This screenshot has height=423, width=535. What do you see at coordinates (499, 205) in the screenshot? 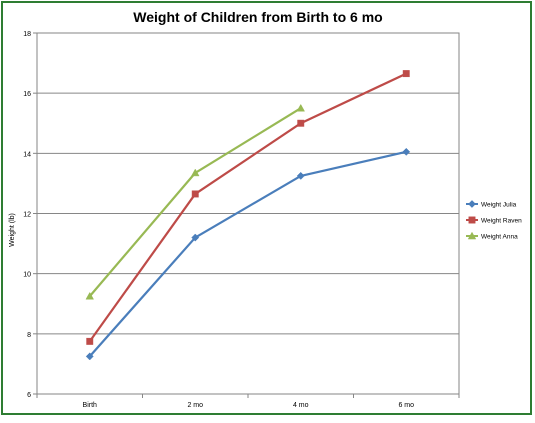
I see `legend-label: Weight Julia` at bounding box center [499, 205].